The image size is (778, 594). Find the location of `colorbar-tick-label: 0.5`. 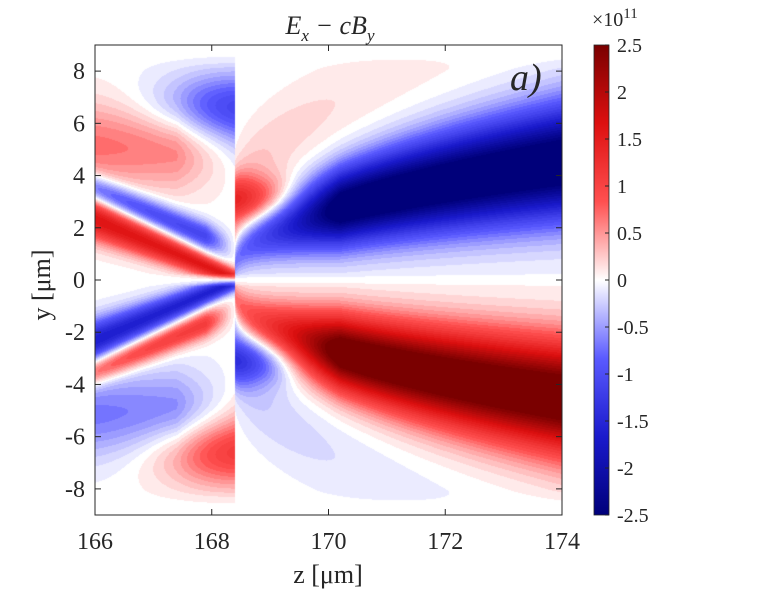

colorbar-tick-label: 0.5 is located at coordinates (629, 234).